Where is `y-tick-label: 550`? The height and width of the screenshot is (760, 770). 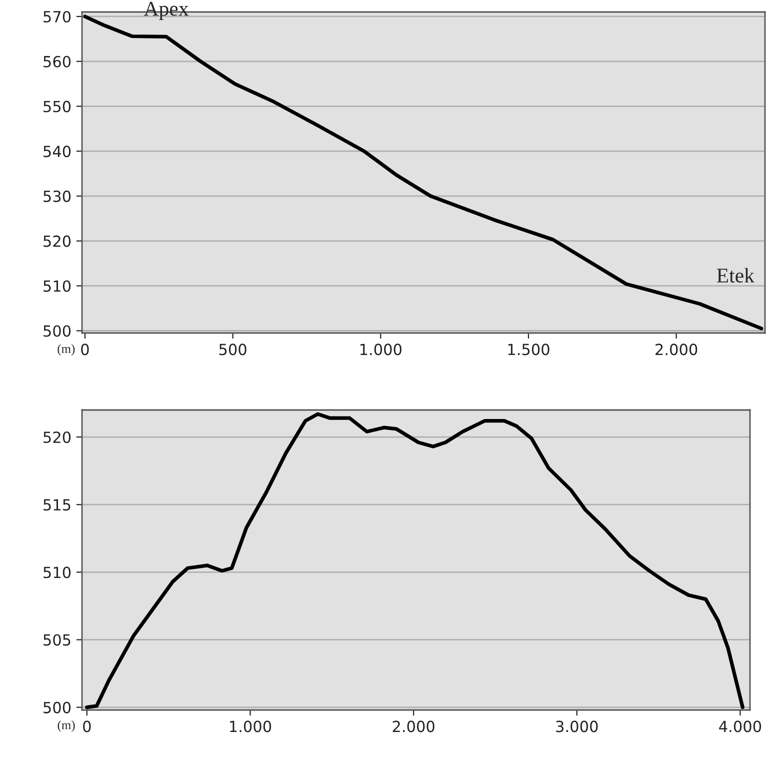 y-tick-label: 550 is located at coordinates (57, 106).